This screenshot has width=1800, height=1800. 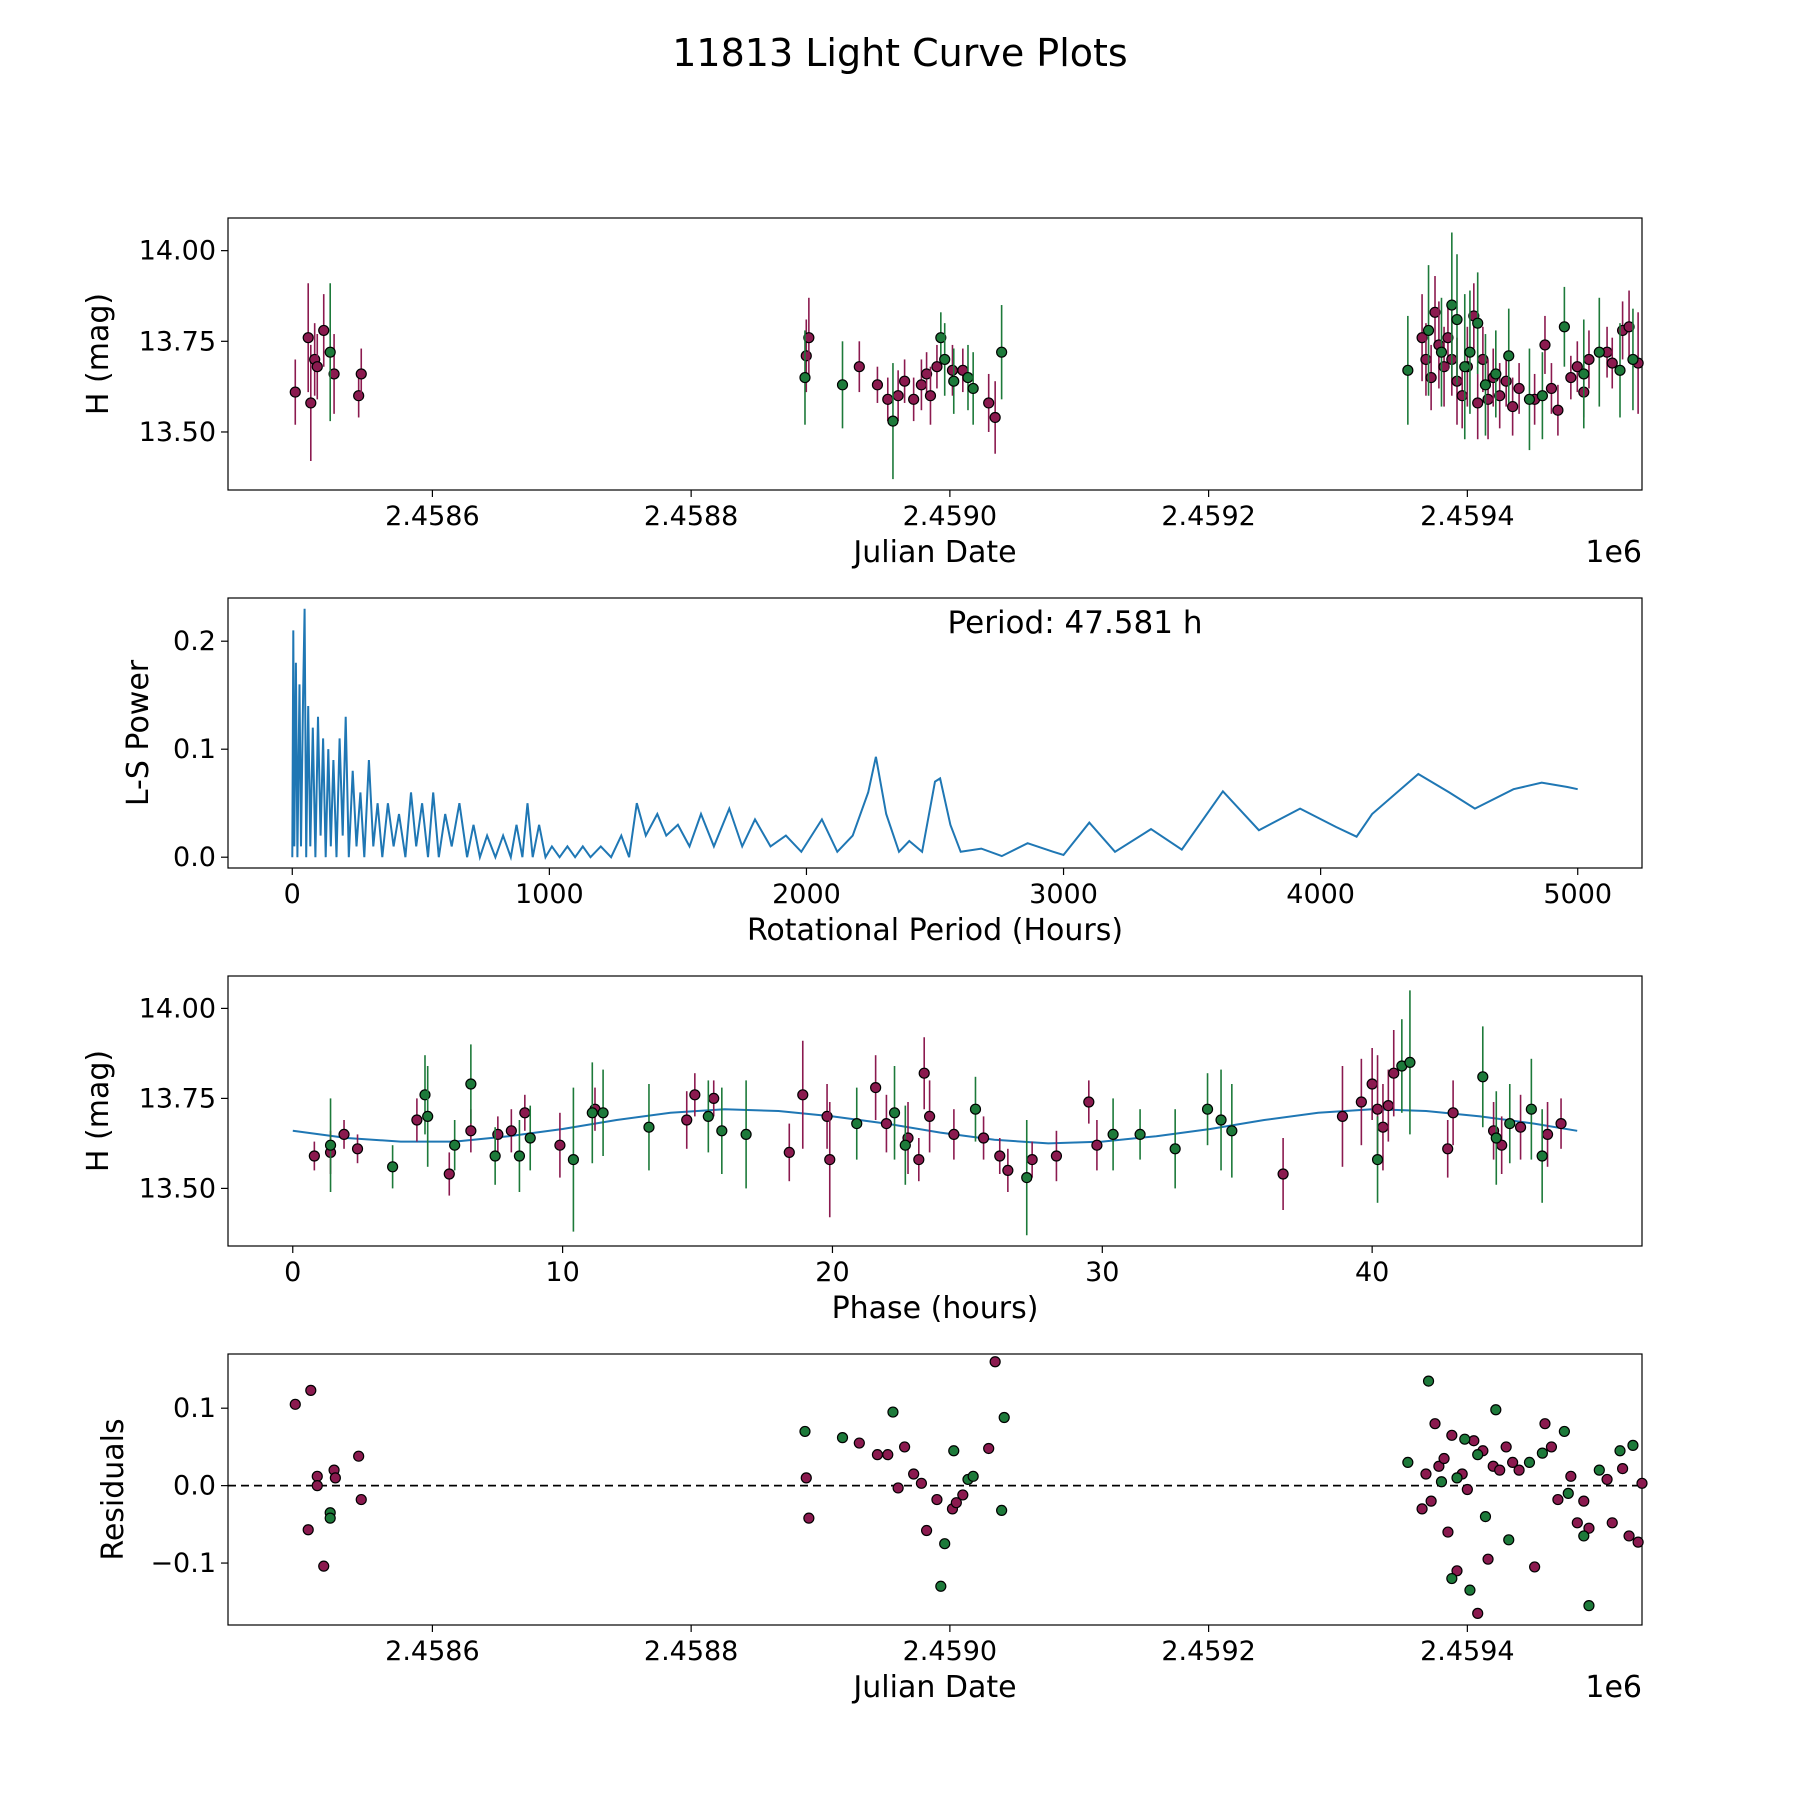 I want to click on phased-y-axis-label: H (mag), so click(x=98, y=1111).